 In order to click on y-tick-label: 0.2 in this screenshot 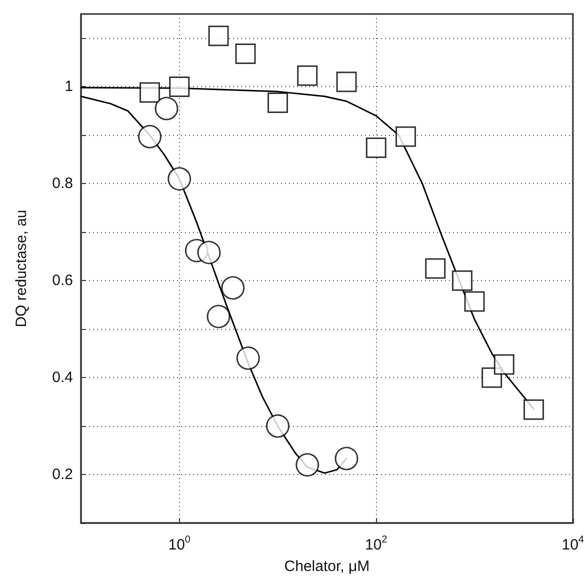, I will do `click(62, 475)`.